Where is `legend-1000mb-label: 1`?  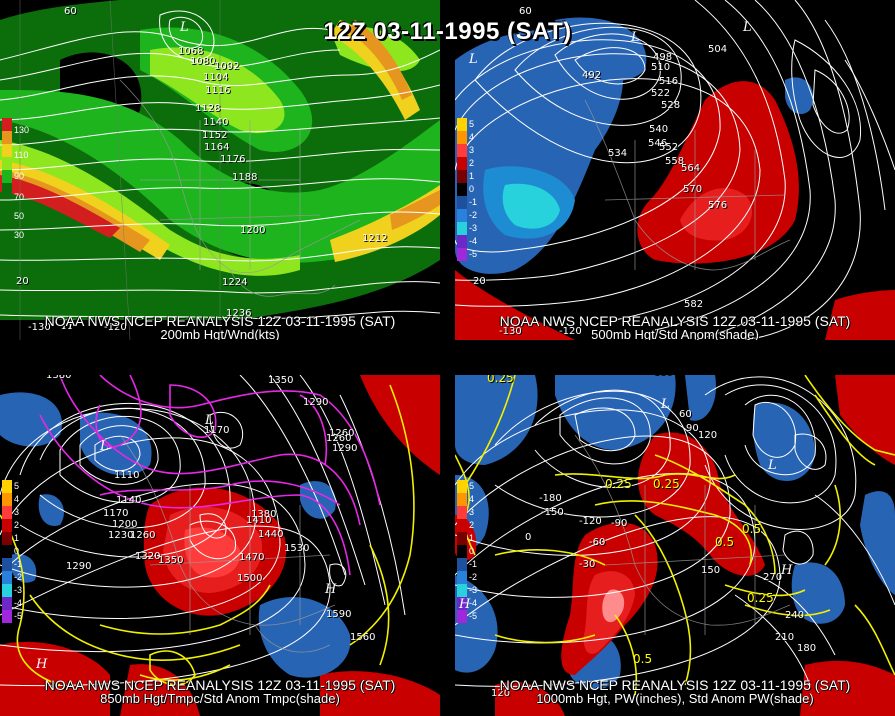 legend-1000mb-label: 1 is located at coordinates (472, 538).